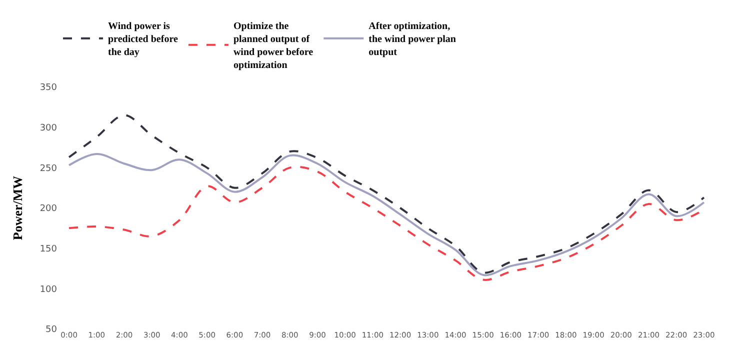  What do you see at coordinates (143, 39) in the screenshot?
I see `legend-label: Wind power is predicted before the day` at bounding box center [143, 39].